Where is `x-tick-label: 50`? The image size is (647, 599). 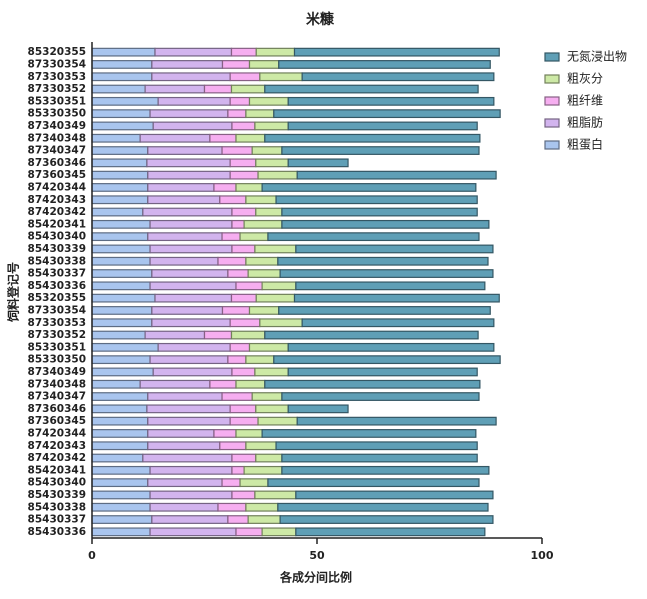 x-tick-label: 50 is located at coordinates (317, 555).